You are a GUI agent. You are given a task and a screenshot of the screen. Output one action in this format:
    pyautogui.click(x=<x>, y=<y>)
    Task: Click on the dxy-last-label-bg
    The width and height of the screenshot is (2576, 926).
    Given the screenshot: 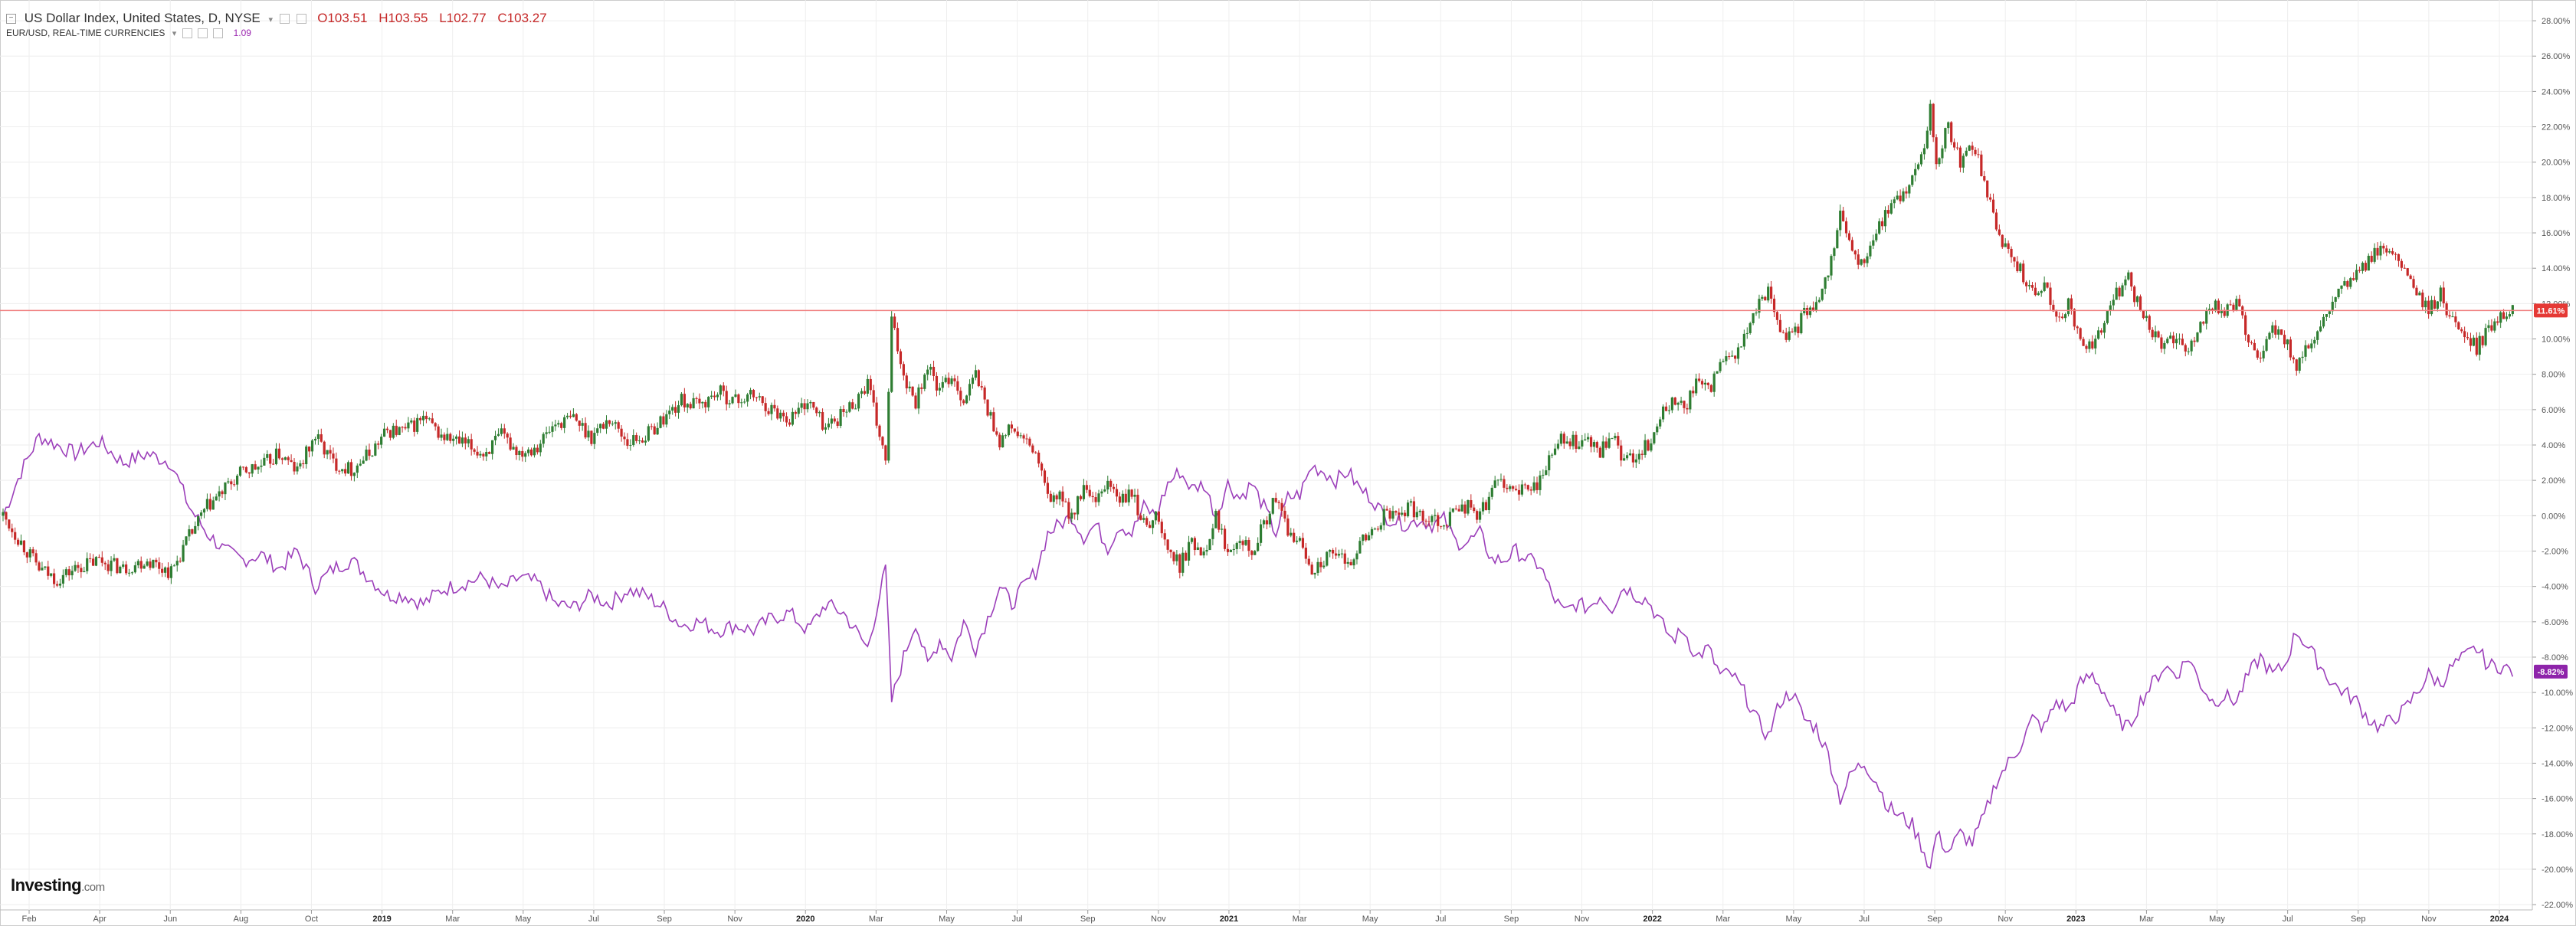 What is the action you would take?
    pyautogui.click(x=2551, y=310)
    